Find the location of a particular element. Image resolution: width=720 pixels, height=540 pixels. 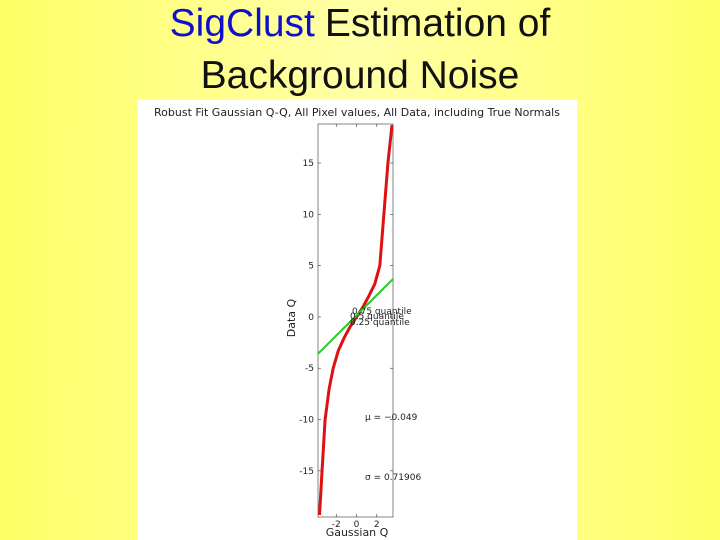

y-axis-label: Data Q is located at coordinates (291, 317).